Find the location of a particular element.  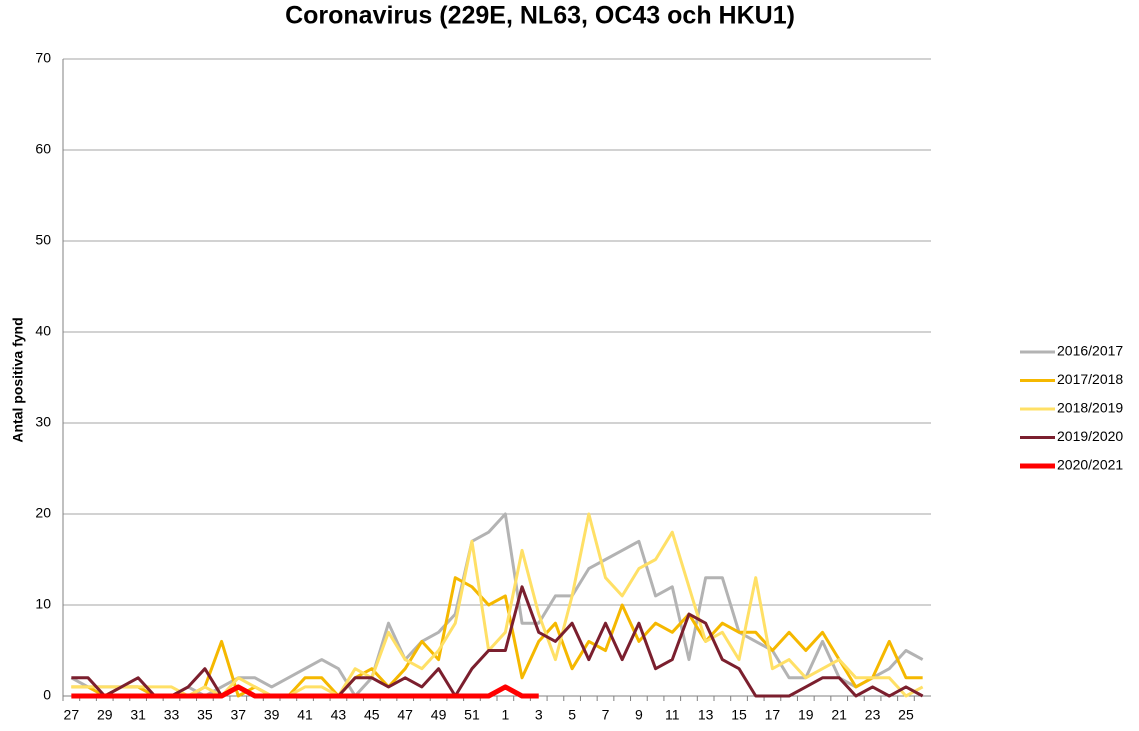

x-tick-label: 13 is located at coordinates (706, 715).